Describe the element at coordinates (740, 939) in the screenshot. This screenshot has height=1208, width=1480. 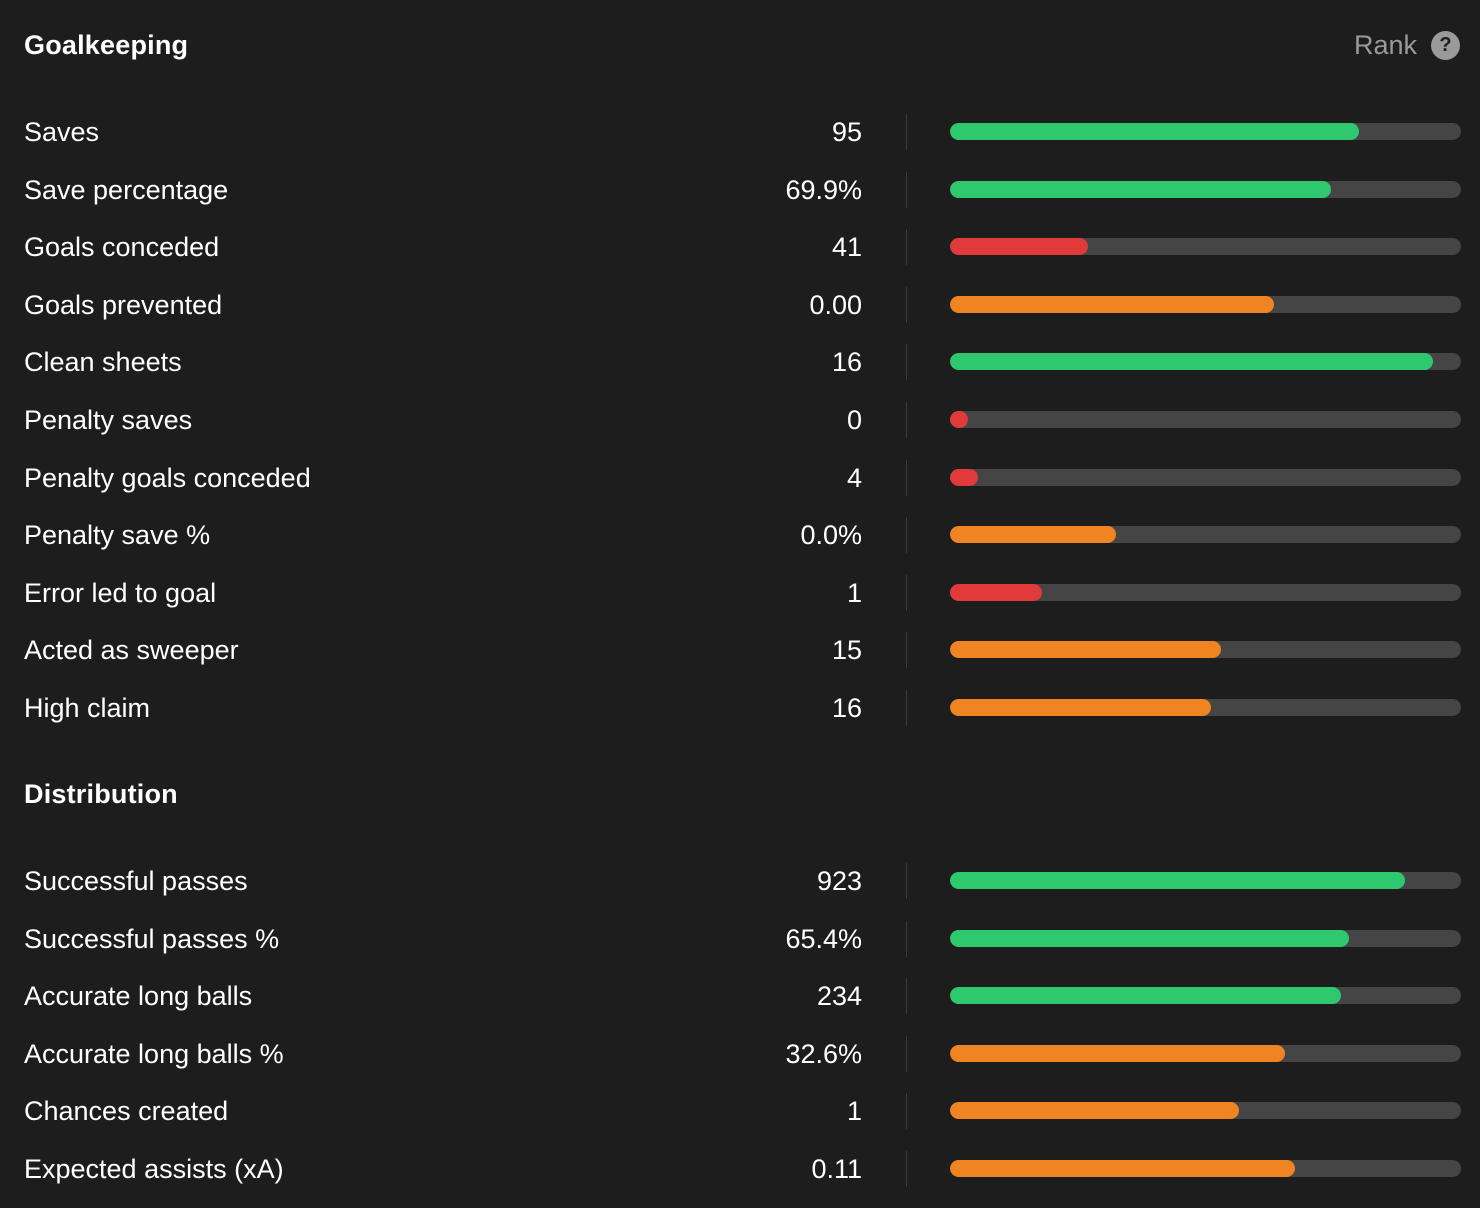
I see `stat-row: Successful passes % 65.4%` at that location.